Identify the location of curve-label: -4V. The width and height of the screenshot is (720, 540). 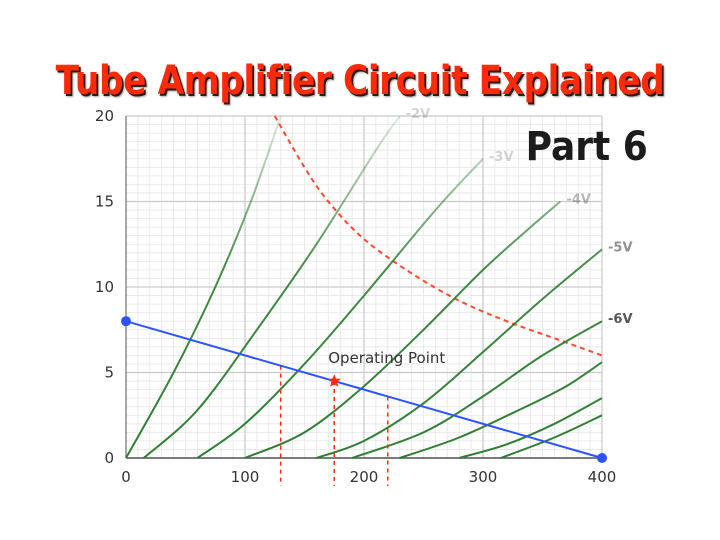
(578, 200).